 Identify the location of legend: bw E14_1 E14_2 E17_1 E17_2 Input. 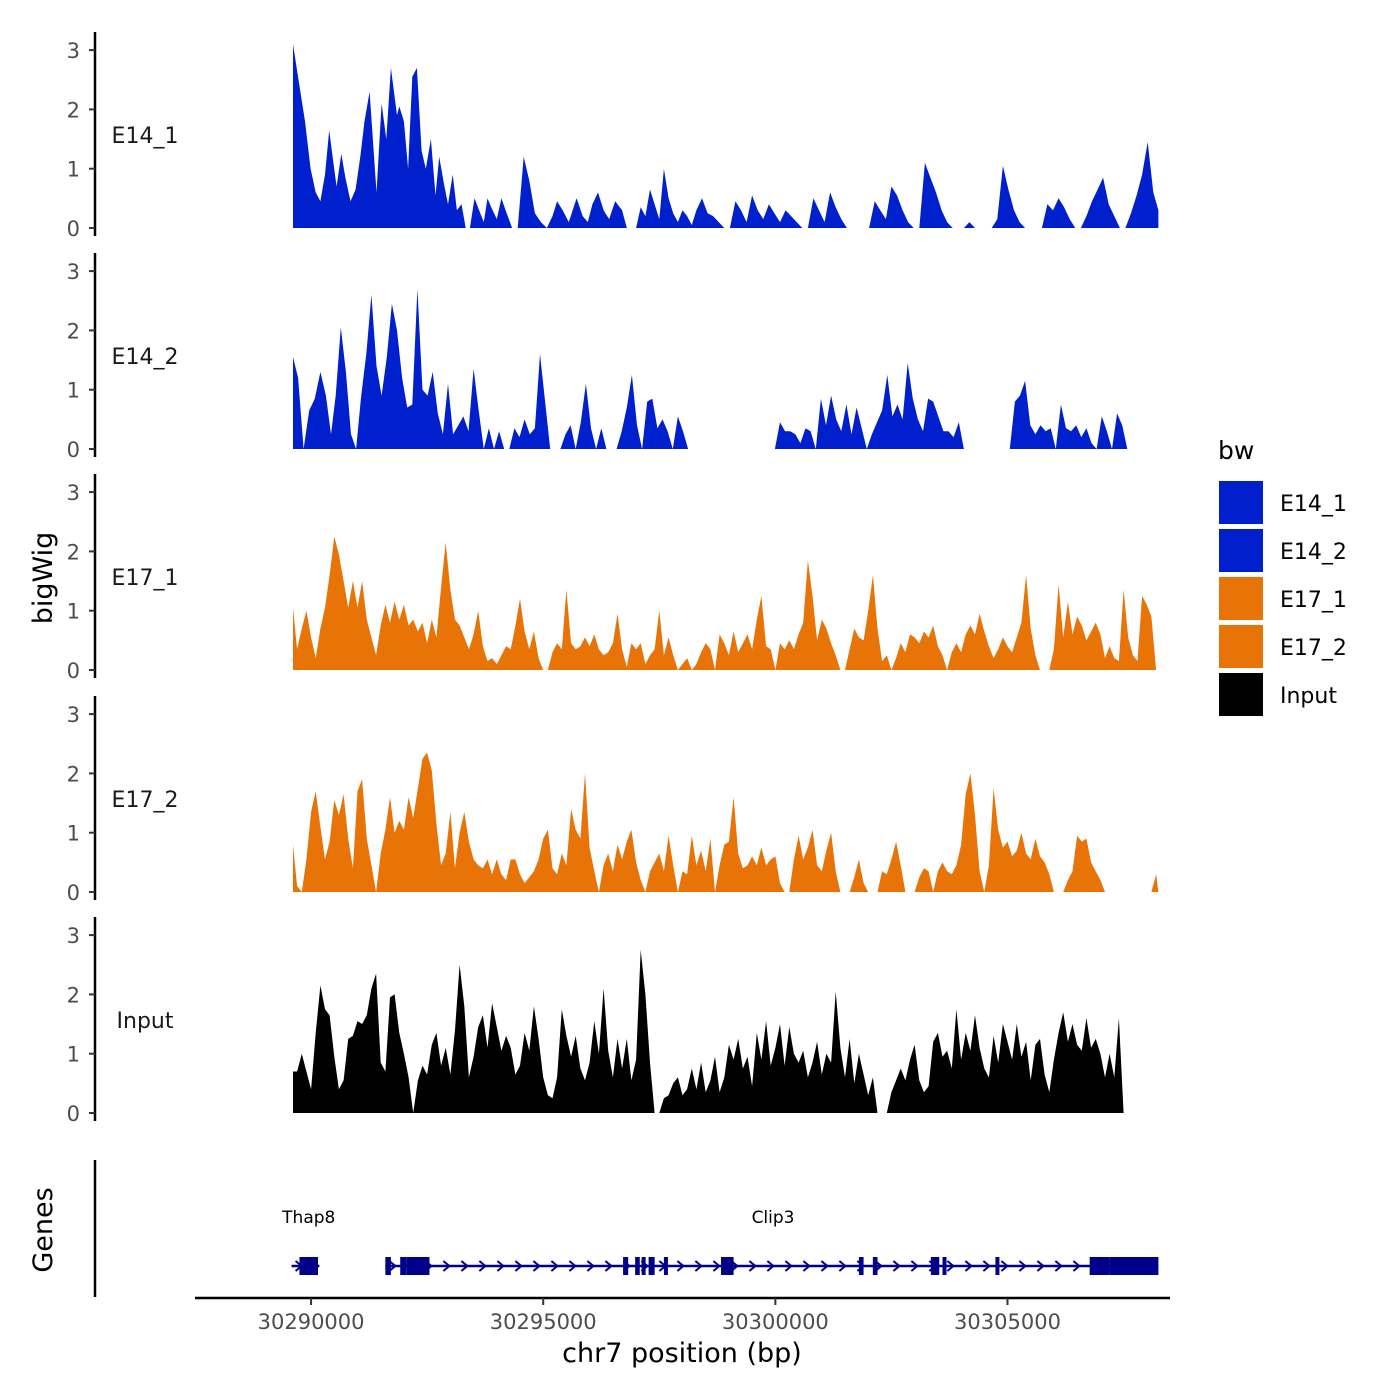
(1282, 576).